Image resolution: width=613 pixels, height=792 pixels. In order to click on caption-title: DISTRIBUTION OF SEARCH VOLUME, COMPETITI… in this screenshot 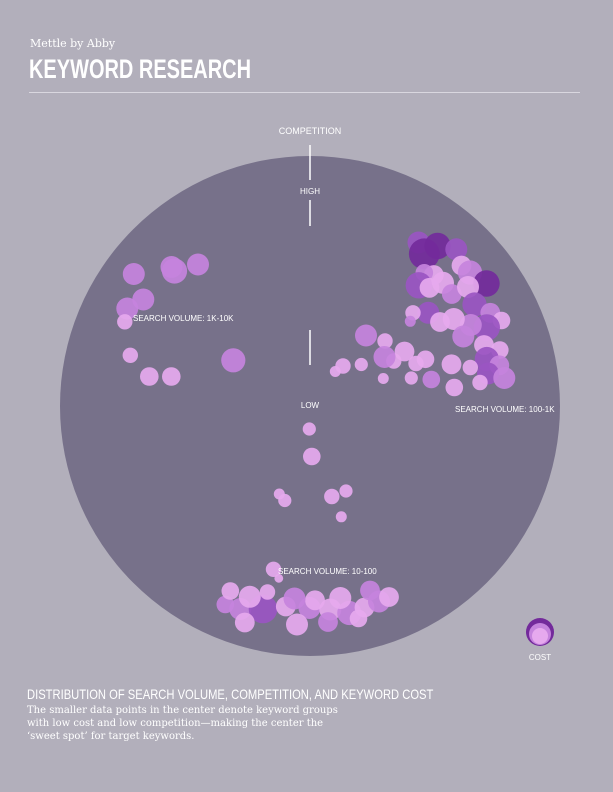, I will do `click(230, 694)`.